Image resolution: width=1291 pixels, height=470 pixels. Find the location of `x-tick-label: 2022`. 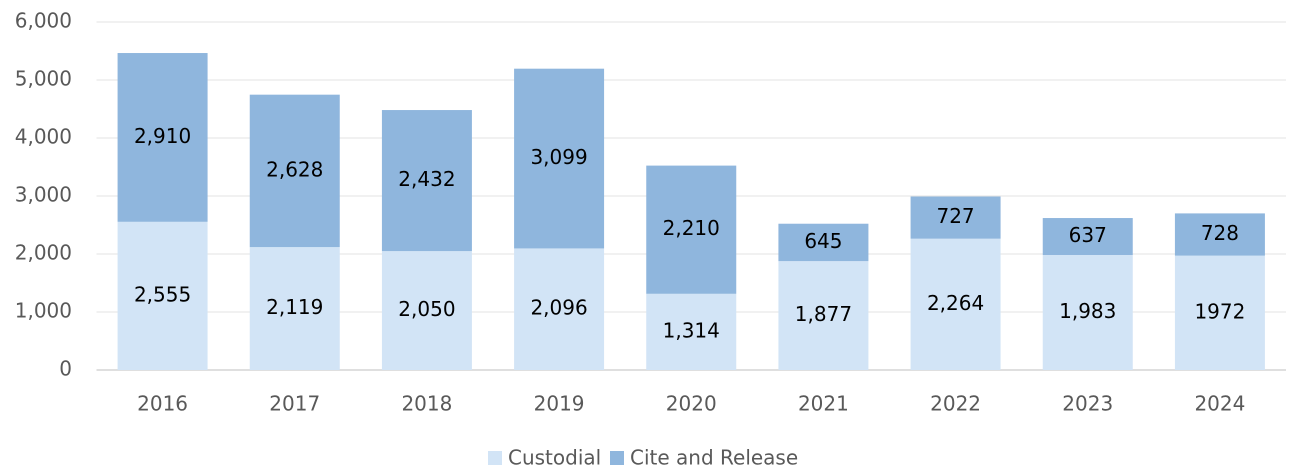

x-tick-label: 2022 is located at coordinates (955, 404).